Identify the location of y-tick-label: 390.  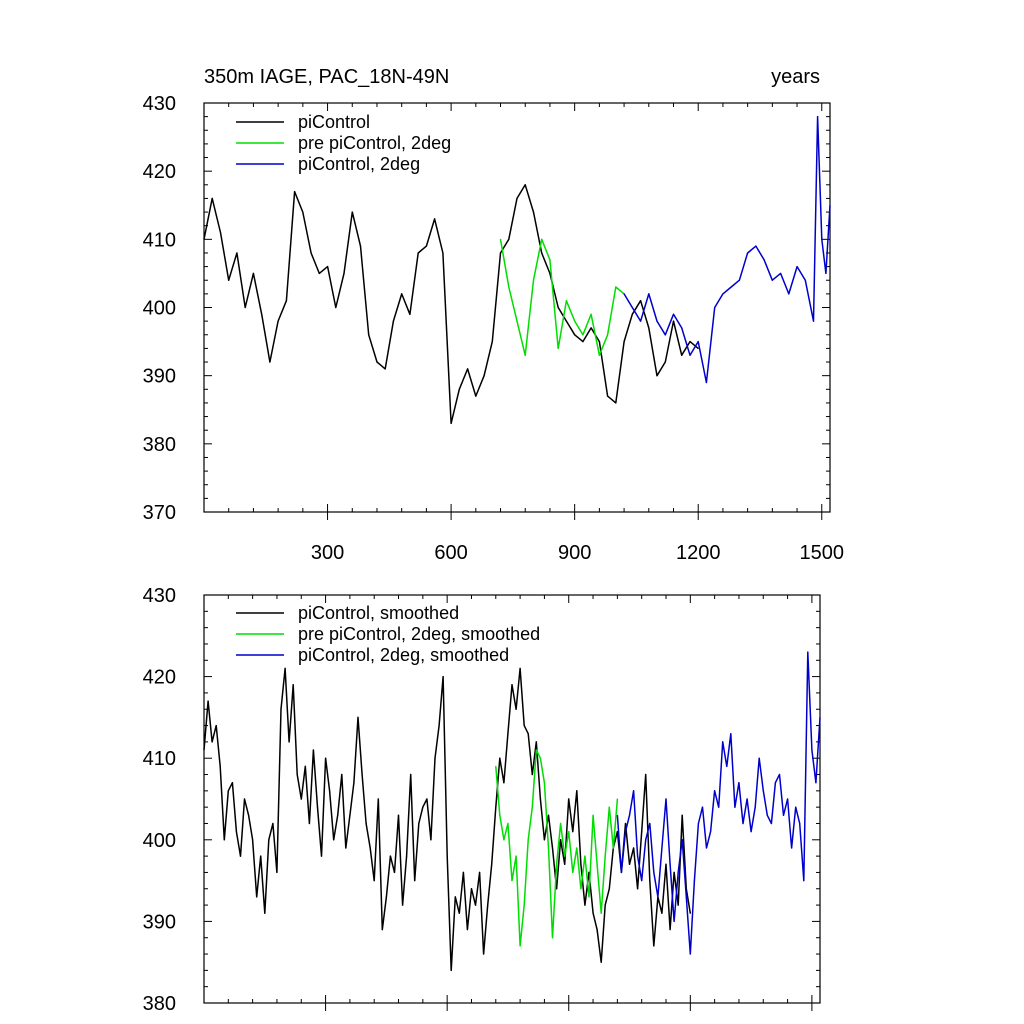
(159, 377).